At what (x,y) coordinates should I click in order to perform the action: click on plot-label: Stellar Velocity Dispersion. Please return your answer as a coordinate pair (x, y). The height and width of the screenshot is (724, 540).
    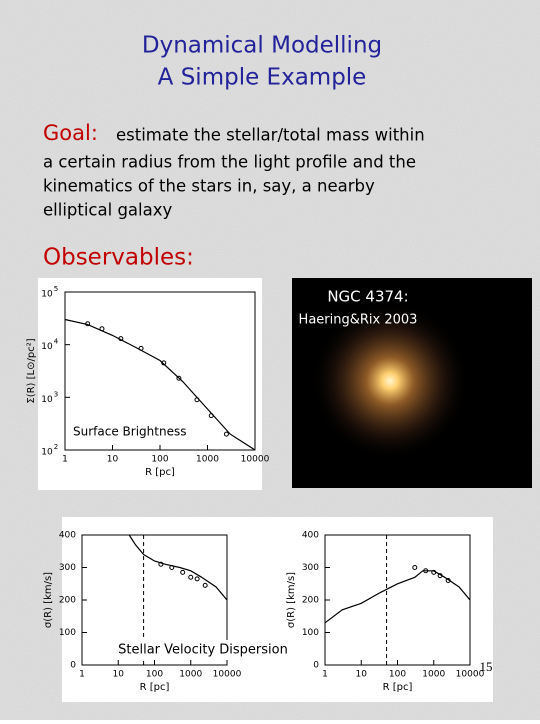
    Looking at the image, I should click on (203, 650).